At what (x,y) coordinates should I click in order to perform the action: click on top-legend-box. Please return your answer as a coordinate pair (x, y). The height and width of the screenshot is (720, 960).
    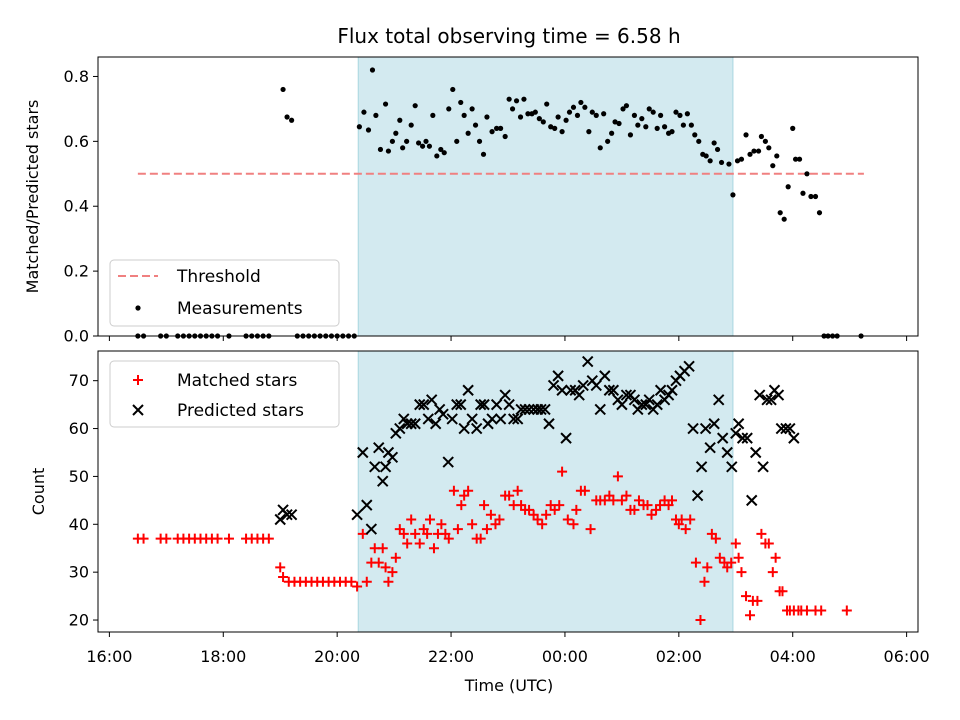
    Looking at the image, I should click on (224, 293).